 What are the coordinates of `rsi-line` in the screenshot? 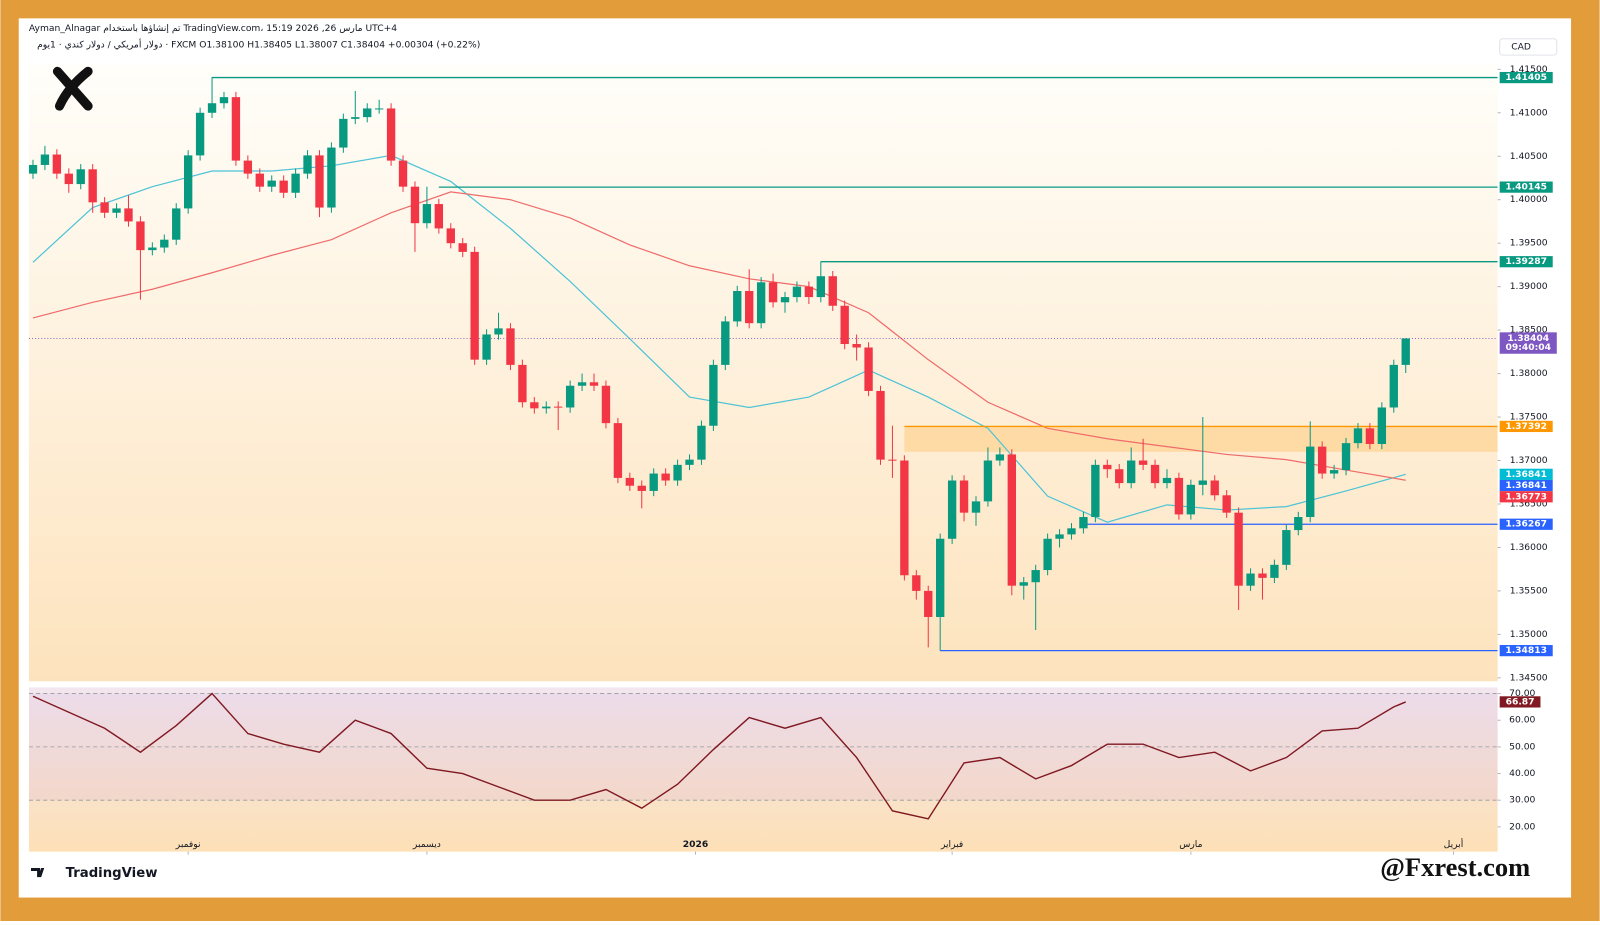 It's located at (719, 756).